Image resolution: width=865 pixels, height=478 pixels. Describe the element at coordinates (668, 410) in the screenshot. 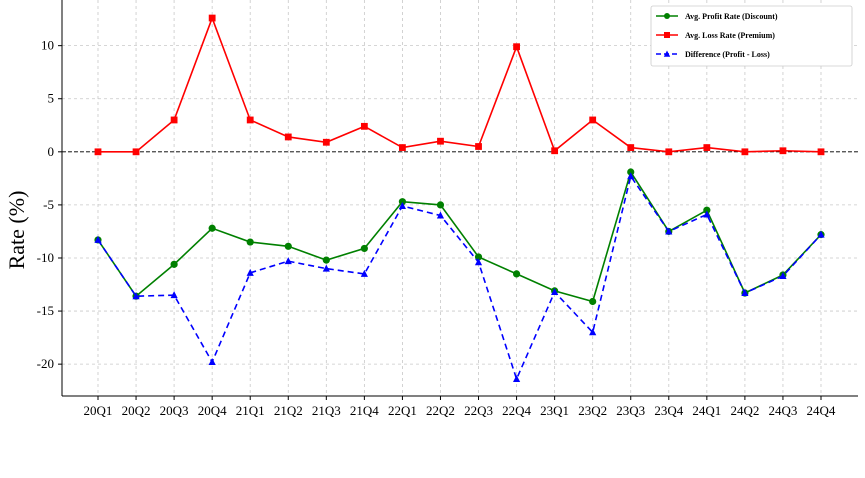

I see `x-tick-label: 23Q4` at that location.